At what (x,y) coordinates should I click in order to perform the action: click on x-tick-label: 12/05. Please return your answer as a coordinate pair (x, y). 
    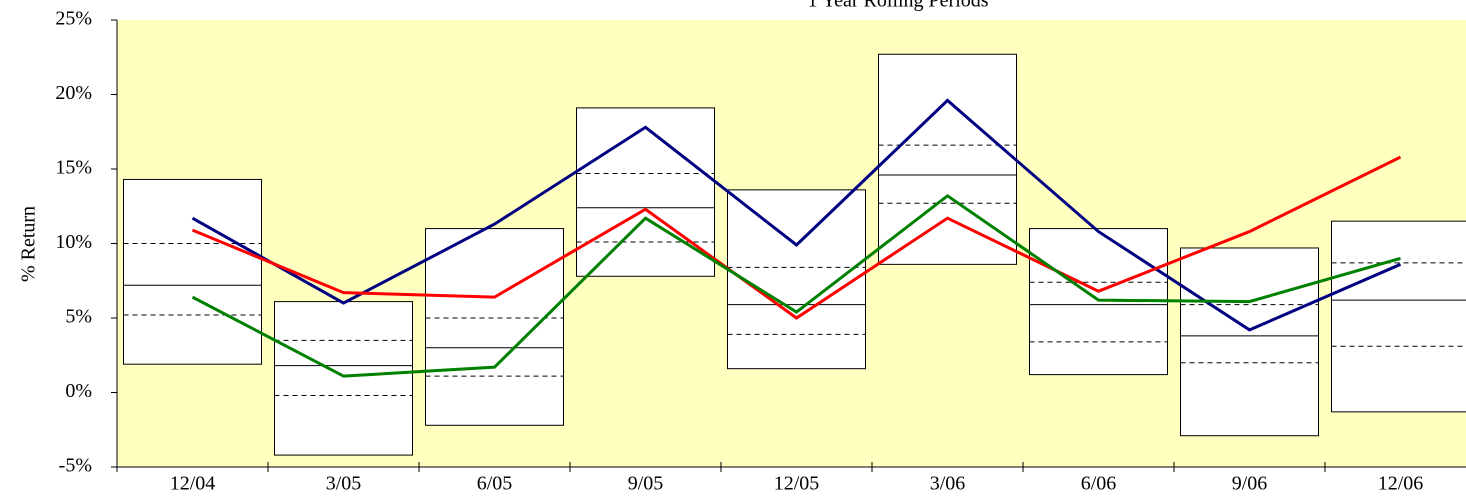
    Looking at the image, I should click on (797, 484).